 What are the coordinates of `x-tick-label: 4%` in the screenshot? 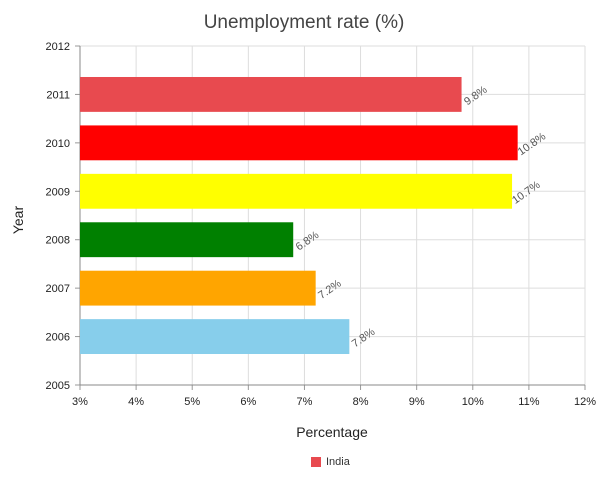 It's located at (136, 402).